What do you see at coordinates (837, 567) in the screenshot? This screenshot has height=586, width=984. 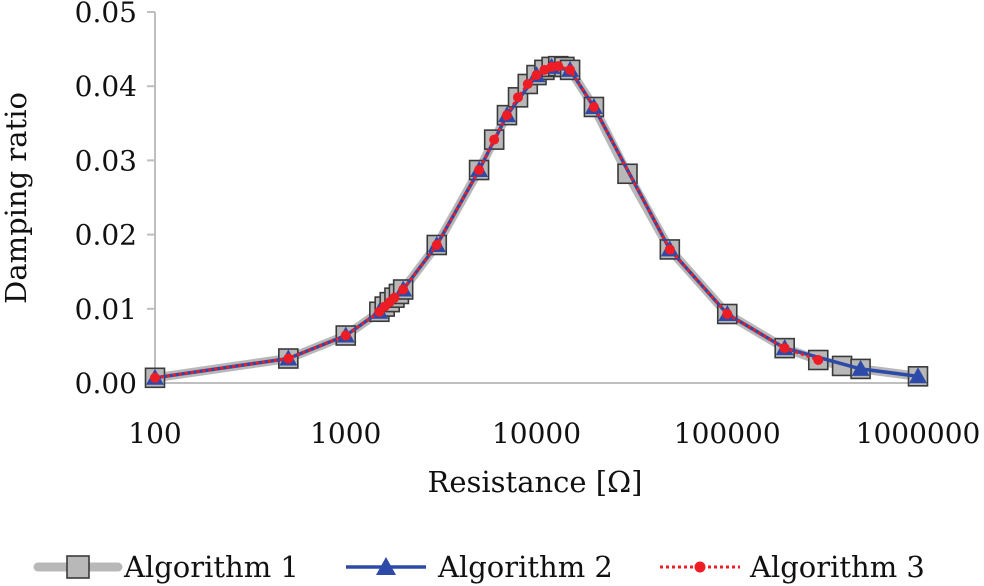 I see `legend-label-algorithm-3: Algorithm 3` at bounding box center [837, 567].